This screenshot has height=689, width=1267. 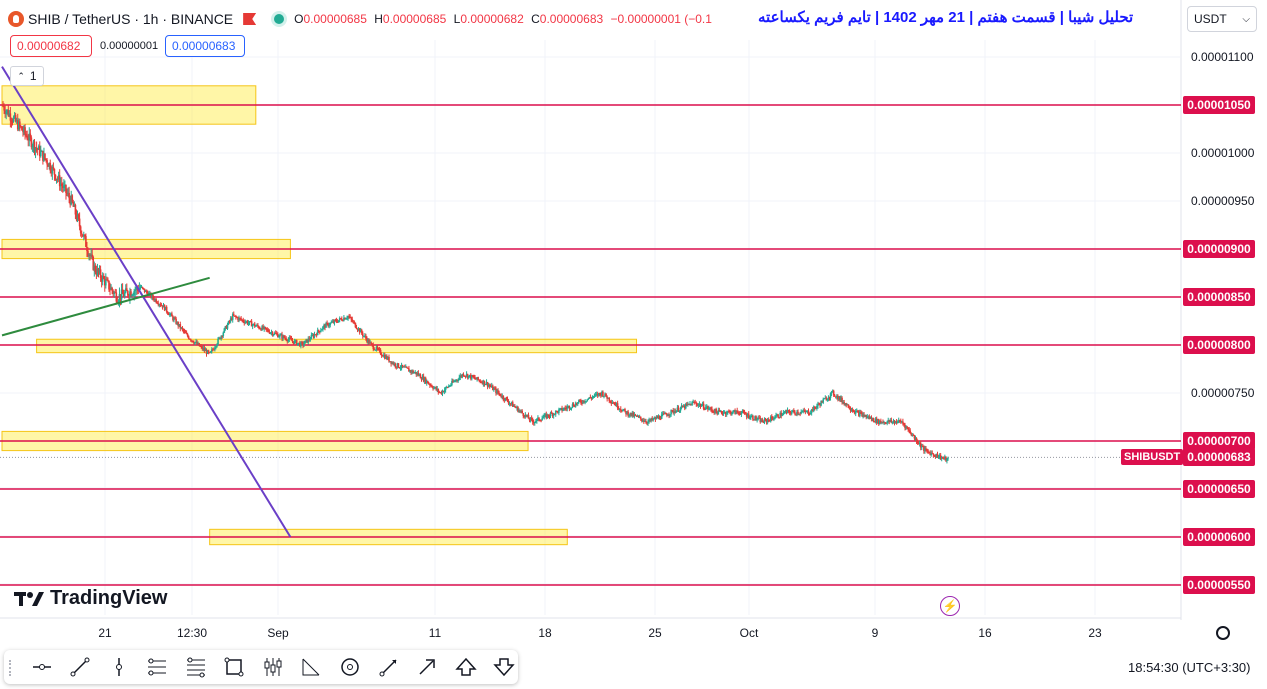 What do you see at coordinates (504, 667) in the screenshot?
I see `arrow-down-tool-icon` at bounding box center [504, 667].